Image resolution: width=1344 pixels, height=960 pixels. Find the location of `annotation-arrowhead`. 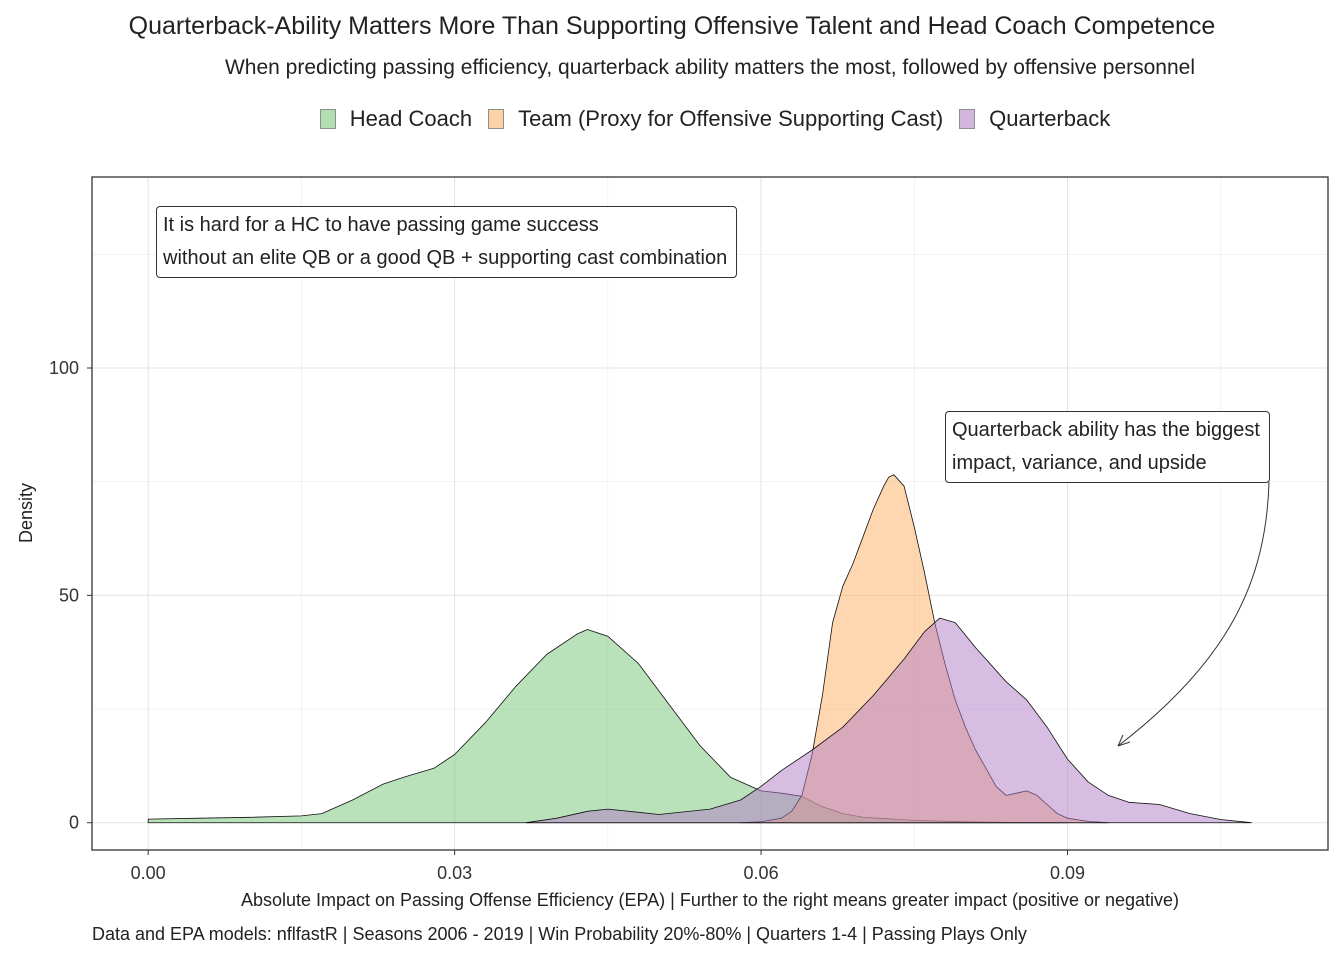

annotation-arrowhead is located at coordinates (1124, 740).